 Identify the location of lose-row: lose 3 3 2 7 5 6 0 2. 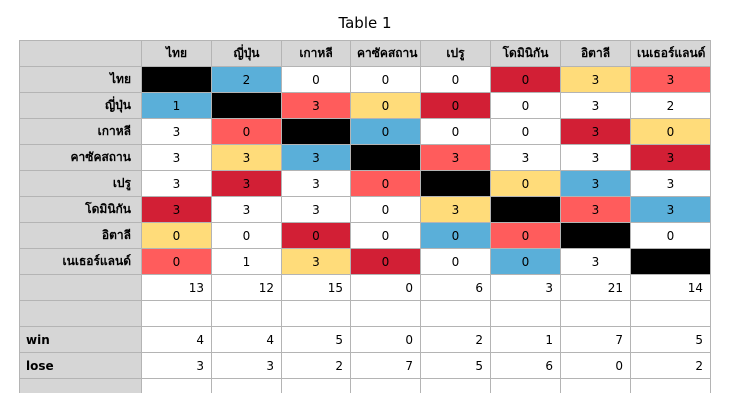
(365, 365).